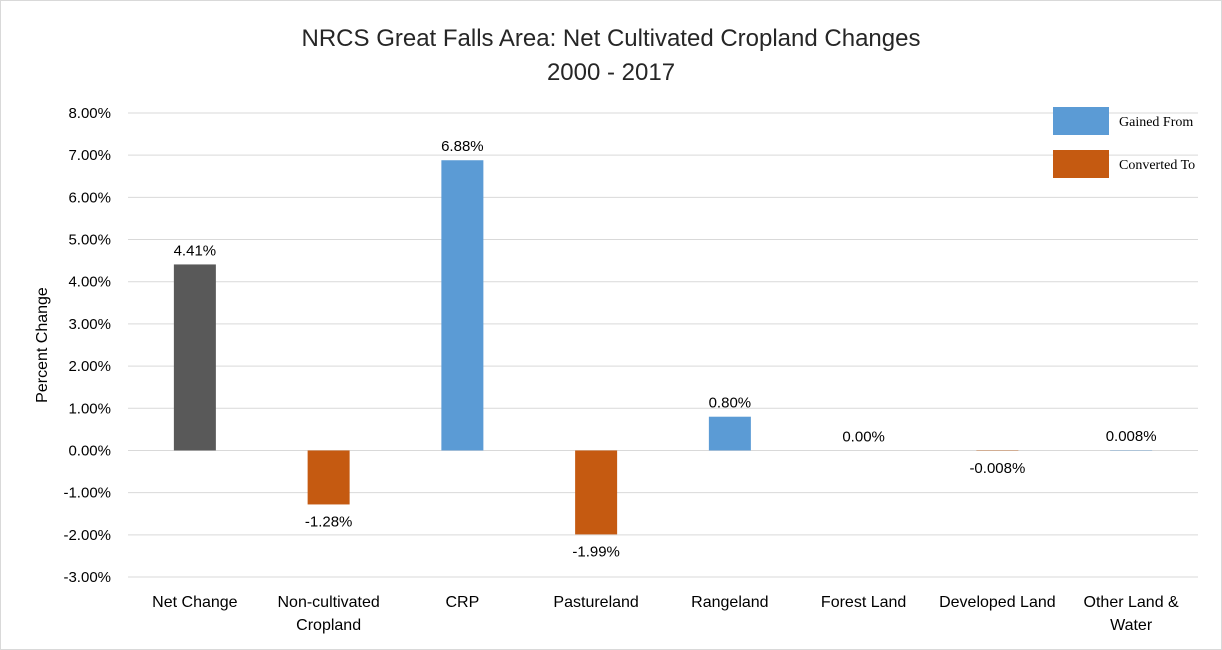 The width and height of the screenshot is (1222, 650). Describe the element at coordinates (1156, 122) in the screenshot. I see `legend-label: Gained From` at that location.